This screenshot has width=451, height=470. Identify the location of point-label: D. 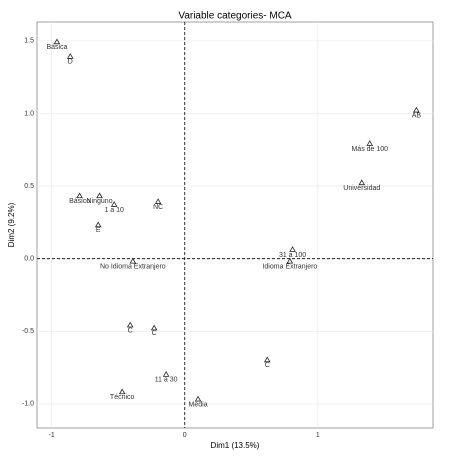
(70, 62).